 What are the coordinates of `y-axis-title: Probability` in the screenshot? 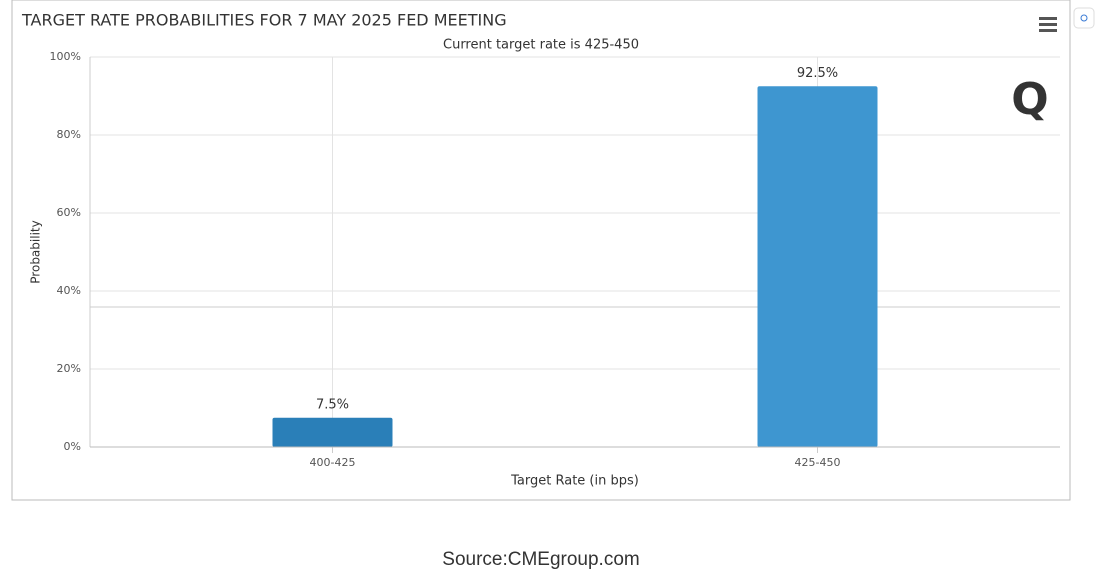 It's located at (36, 251).